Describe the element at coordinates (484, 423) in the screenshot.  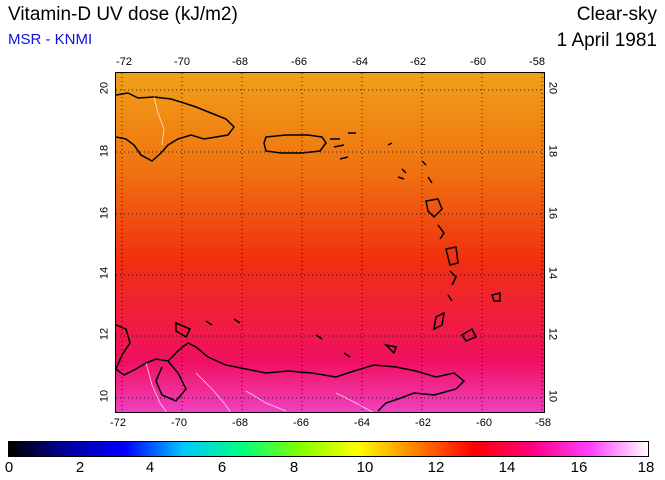
I see `lon-tick-bottom: -60` at that location.